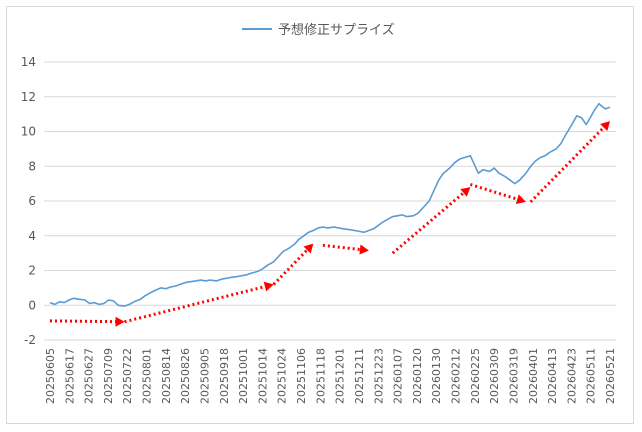 The image size is (642, 432). I want to click on x-tick-label: 20260130, so click(436, 376).